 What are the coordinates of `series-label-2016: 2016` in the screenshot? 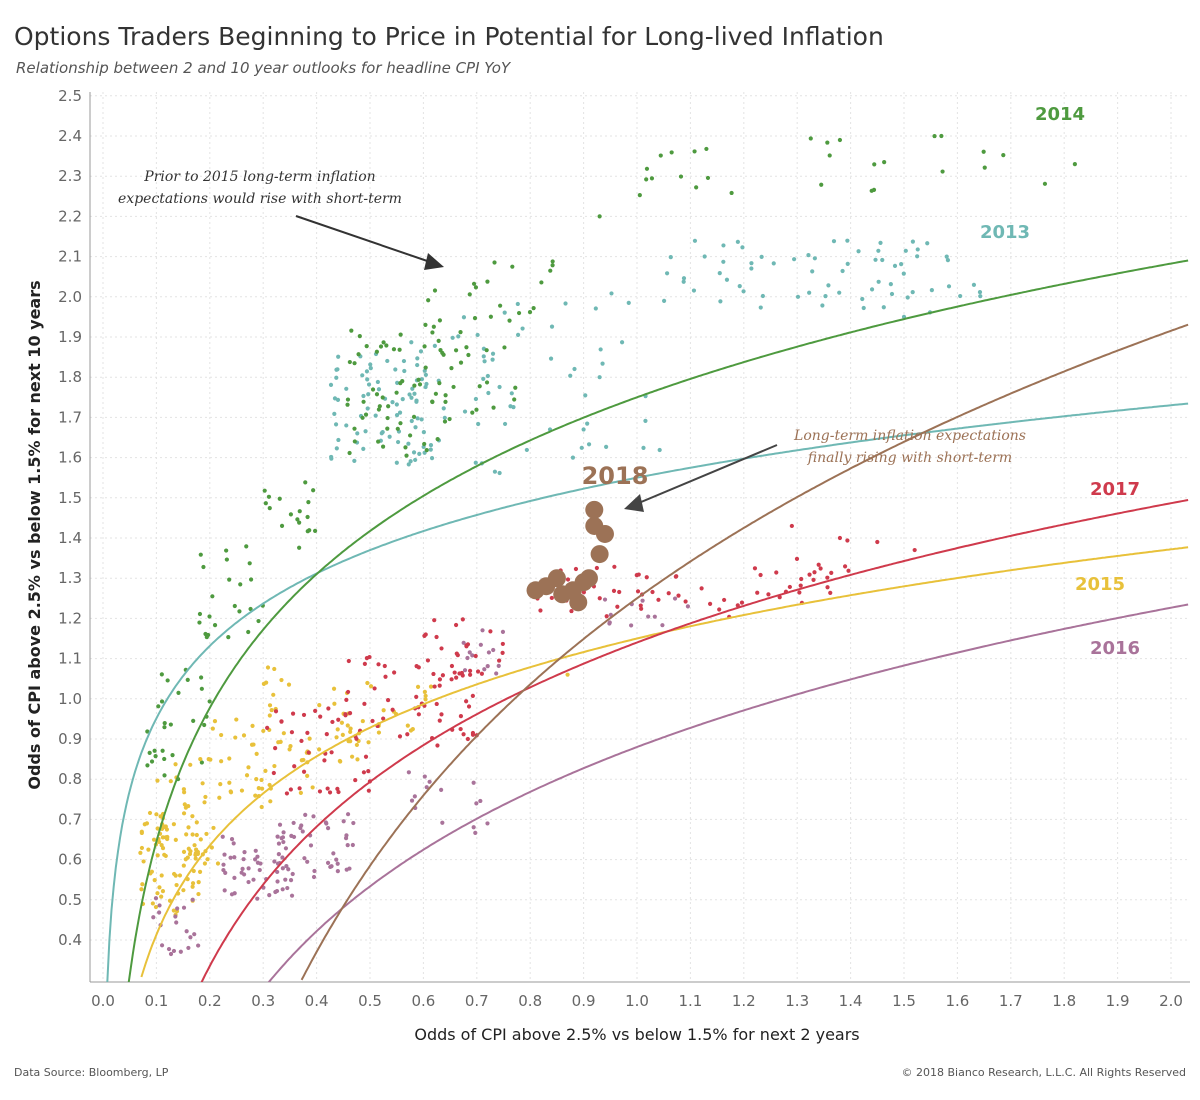 It's located at (1115, 648).